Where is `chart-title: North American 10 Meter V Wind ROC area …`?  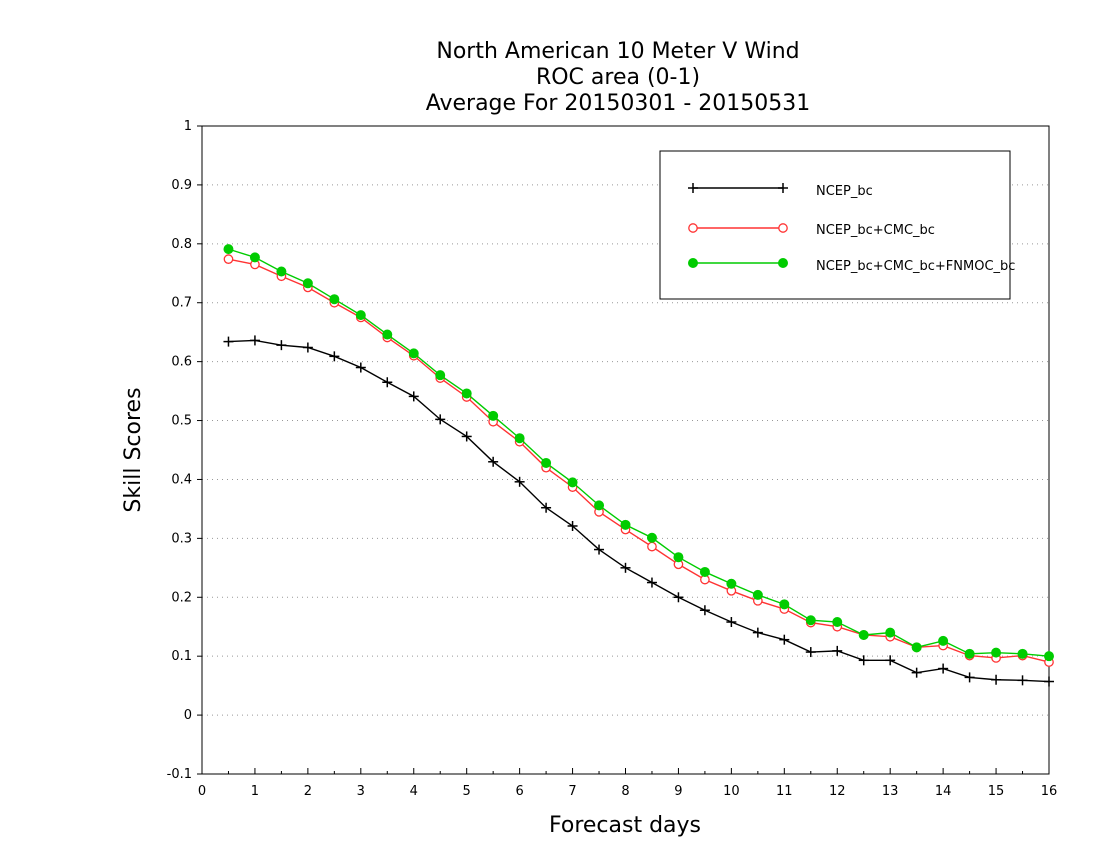 chart-title: North American 10 Meter V Wind ROC area … is located at coordinates (618, 77).